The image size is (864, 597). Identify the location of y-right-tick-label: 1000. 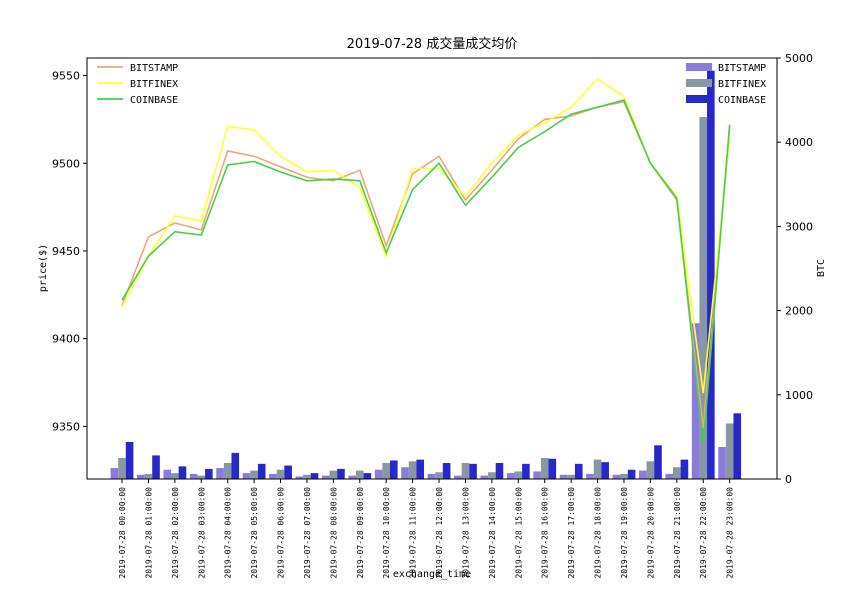
(799, 395).